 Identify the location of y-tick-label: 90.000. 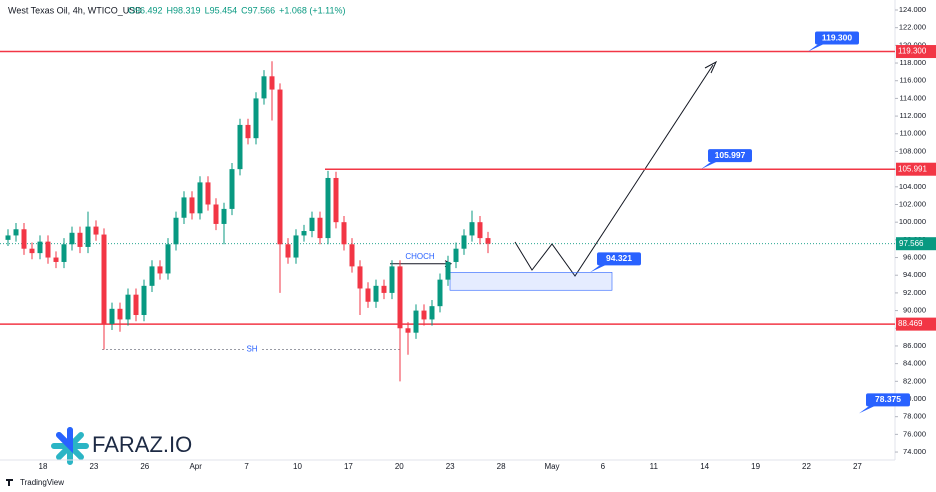
(914, 310).